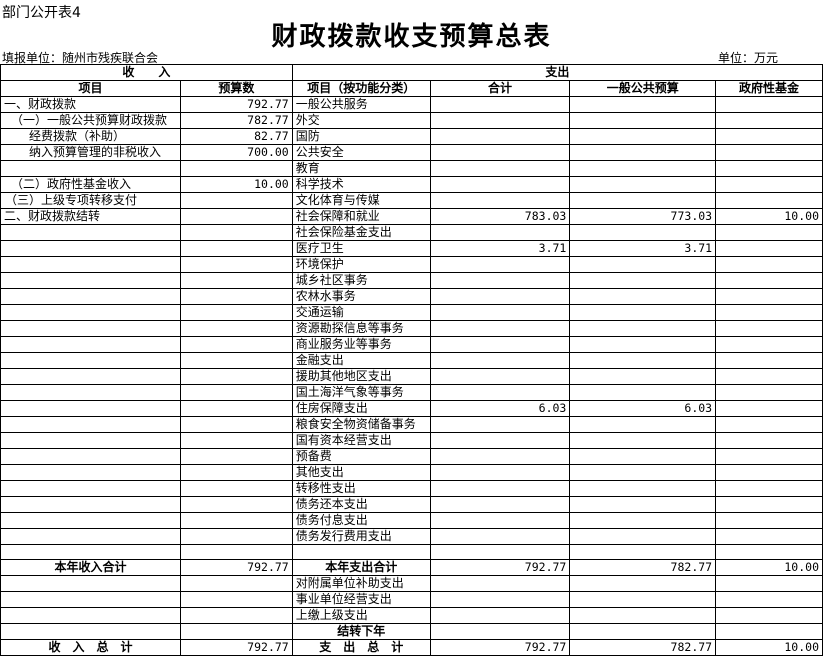  Describe the element at coordinates (361, 312) in the screenshot. I see `cell: 交通运输` at that location.